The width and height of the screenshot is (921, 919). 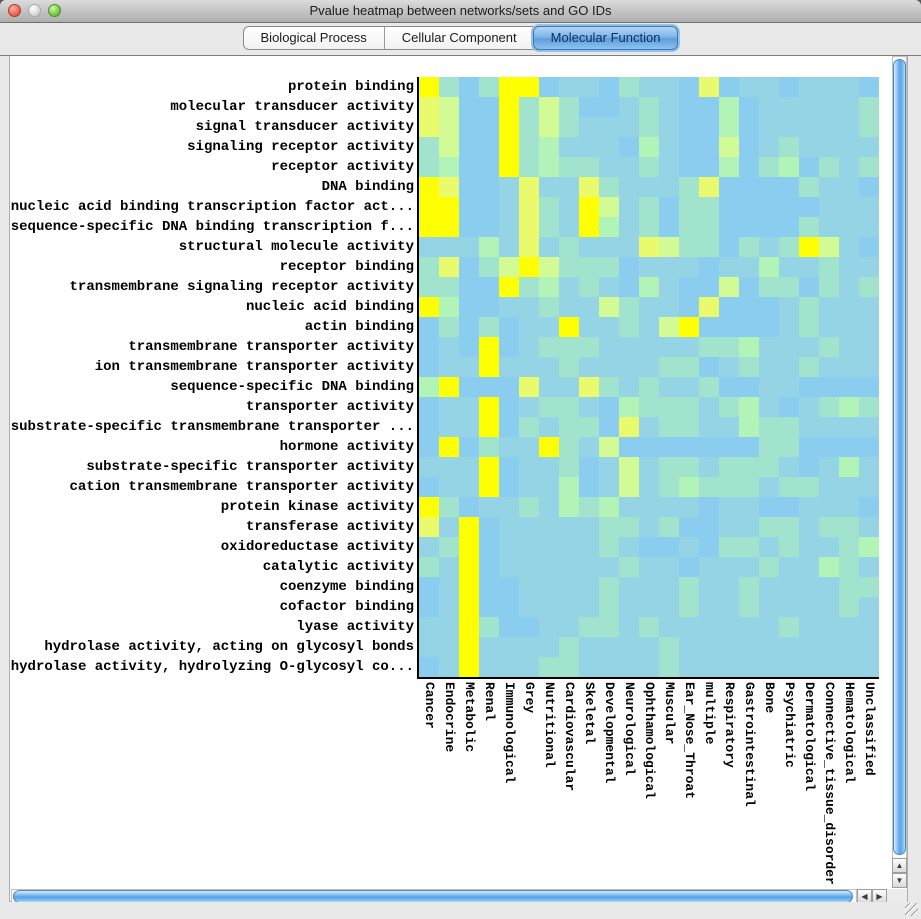 What do you see at coordinates (14, 10) in the screenshot?
I see `close-button-icon` at bounding box center [14, 10].